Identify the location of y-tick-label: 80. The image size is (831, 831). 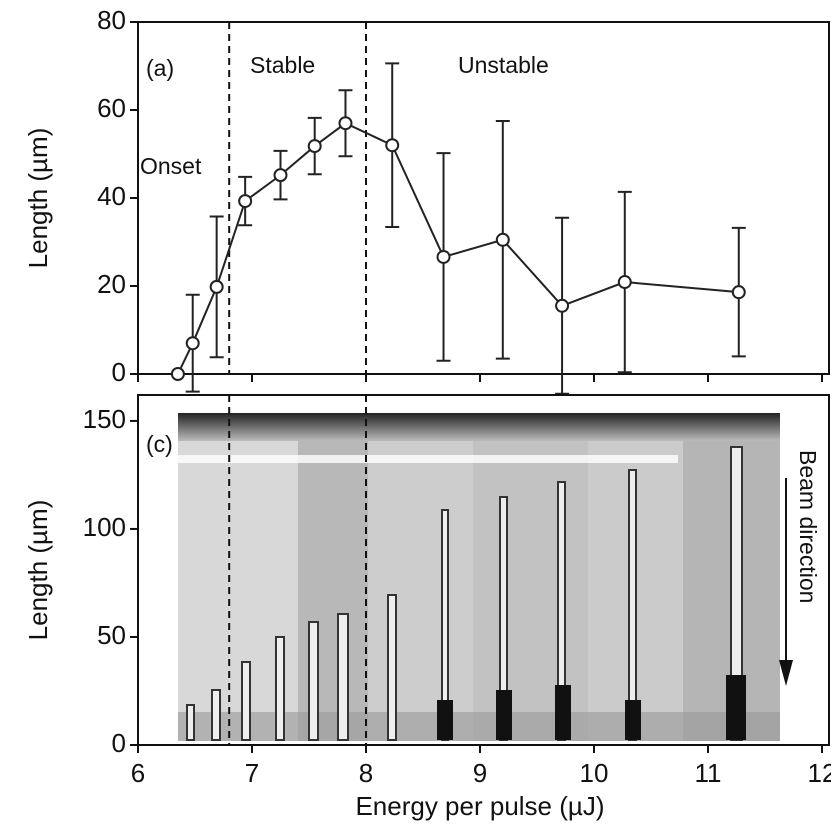
(111, 20).